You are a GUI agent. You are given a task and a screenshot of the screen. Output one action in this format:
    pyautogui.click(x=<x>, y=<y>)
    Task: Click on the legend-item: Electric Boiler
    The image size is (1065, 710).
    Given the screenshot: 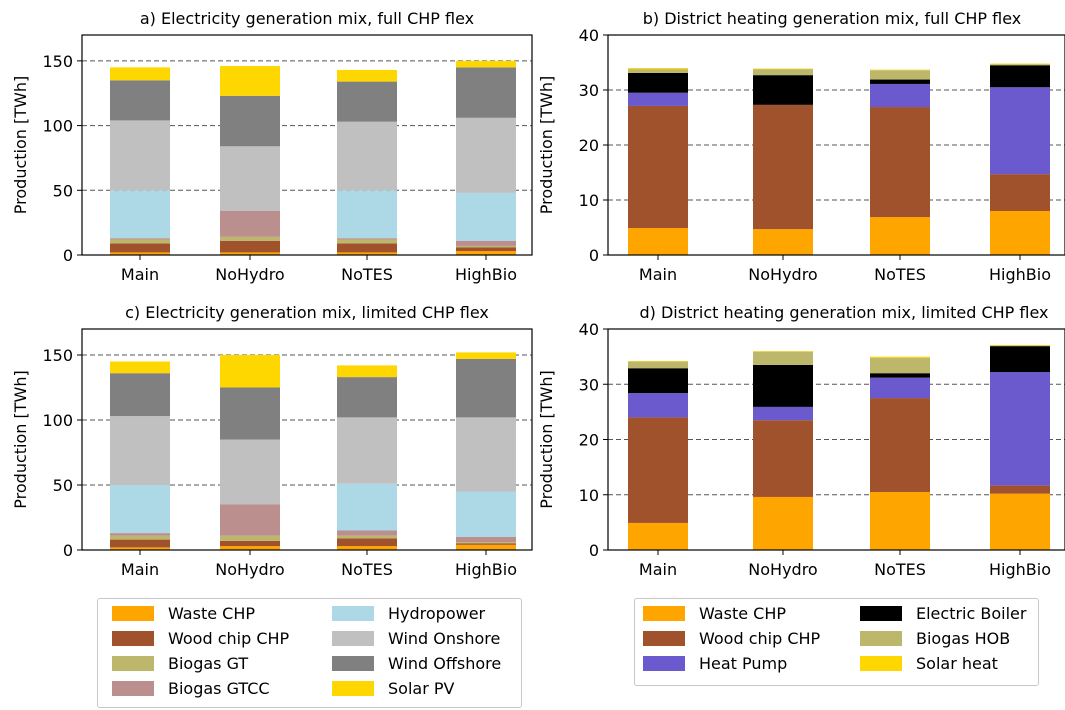 What is the action you would take?
    pyautogui.click(x=943, y=613)
    